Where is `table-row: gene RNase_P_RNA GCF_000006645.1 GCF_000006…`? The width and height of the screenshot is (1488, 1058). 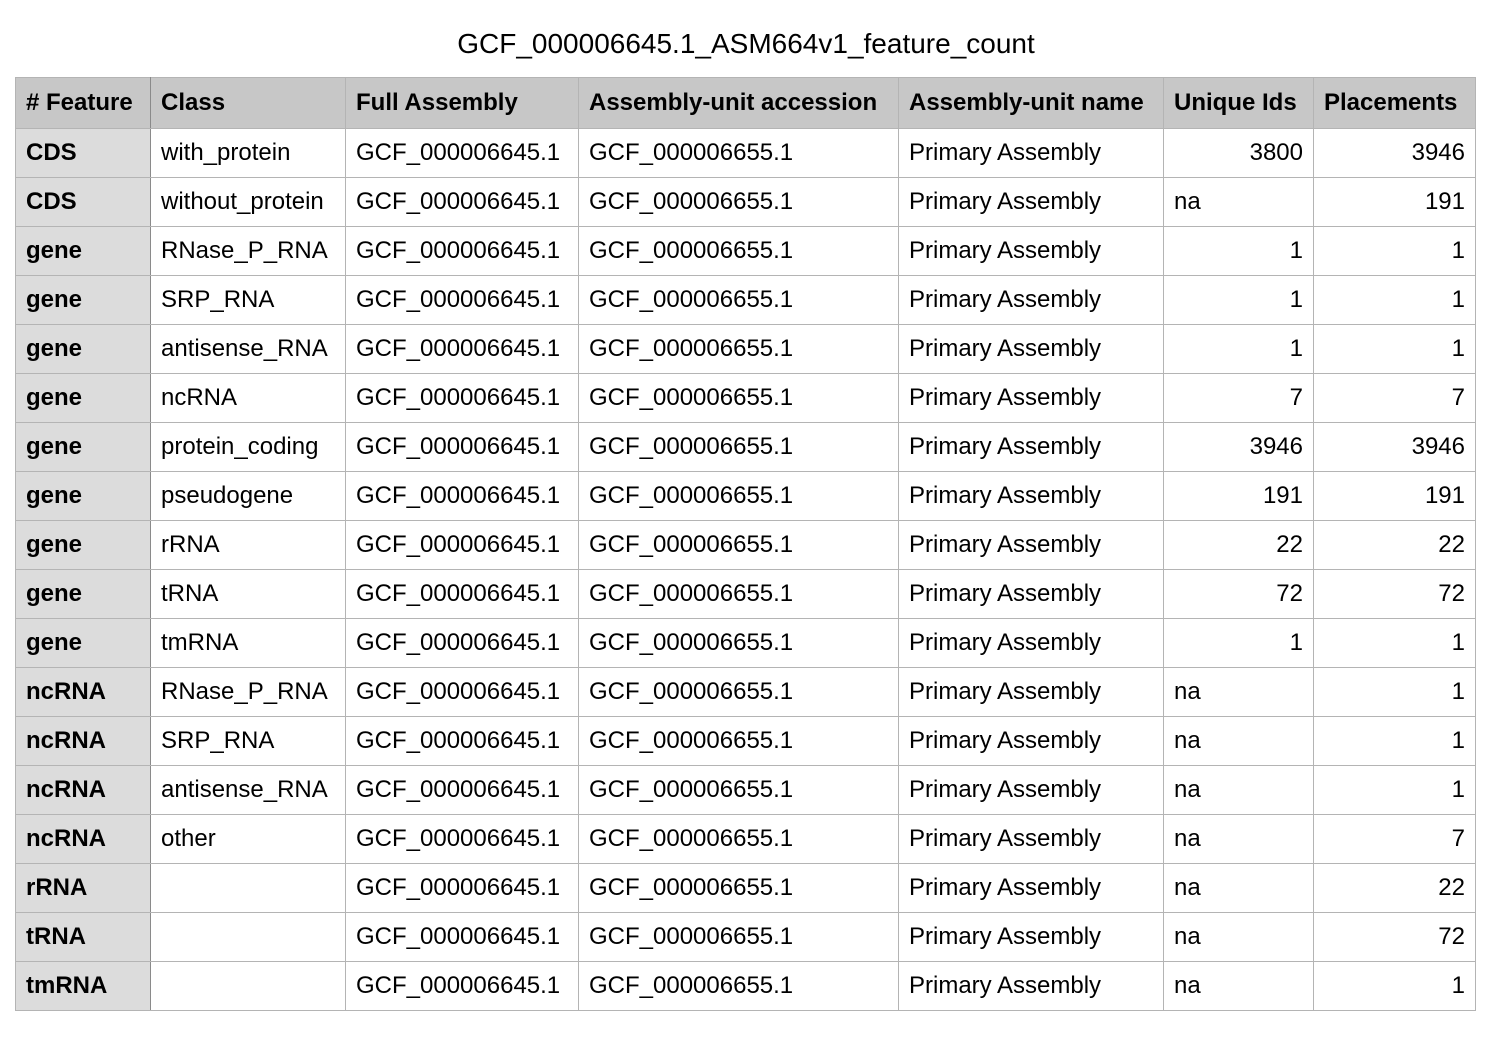
table-row: gene RNase_P_RNA GCF_000006645.1 GCF_000006… is located at coordinates (745, 251).